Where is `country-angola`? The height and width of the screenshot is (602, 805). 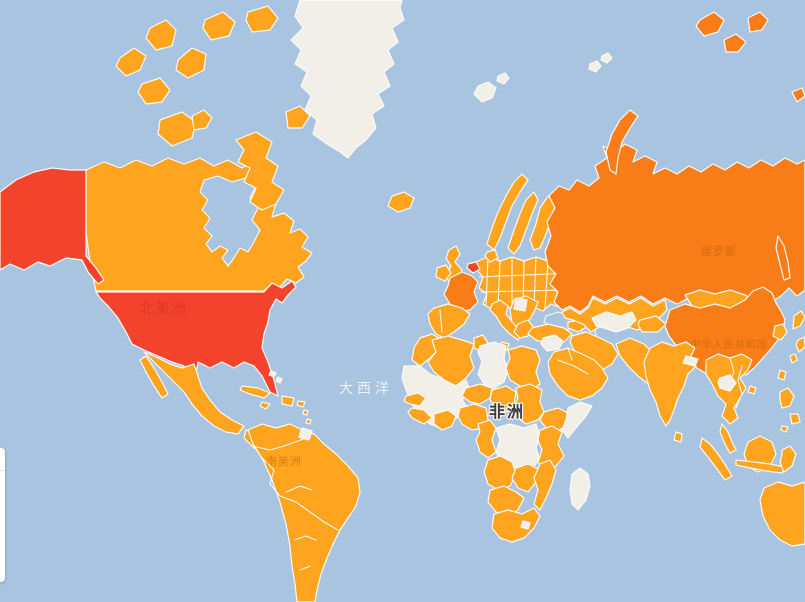 country-angola is located at coordinates (500, 473).